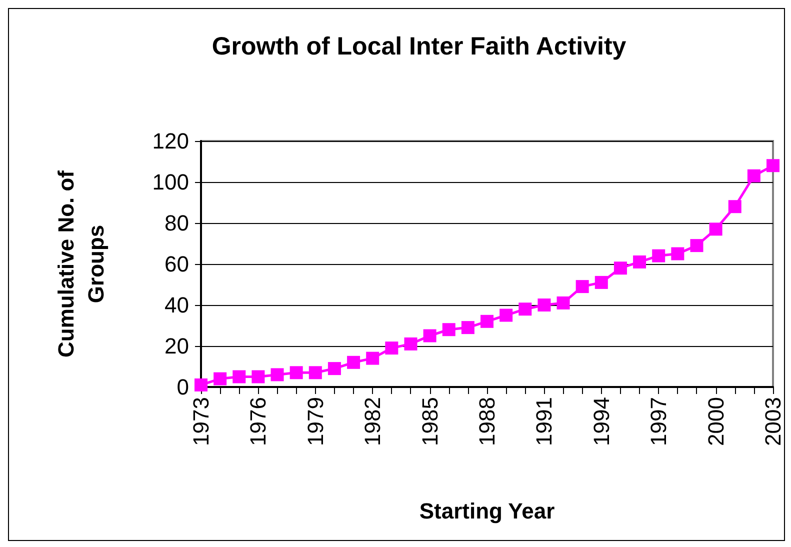 The image size is (791, 547). What do you see at coordinates (201, 421) in the screenshot?
I see `x-tick-label: 1973` at bounding box center [201, 421].